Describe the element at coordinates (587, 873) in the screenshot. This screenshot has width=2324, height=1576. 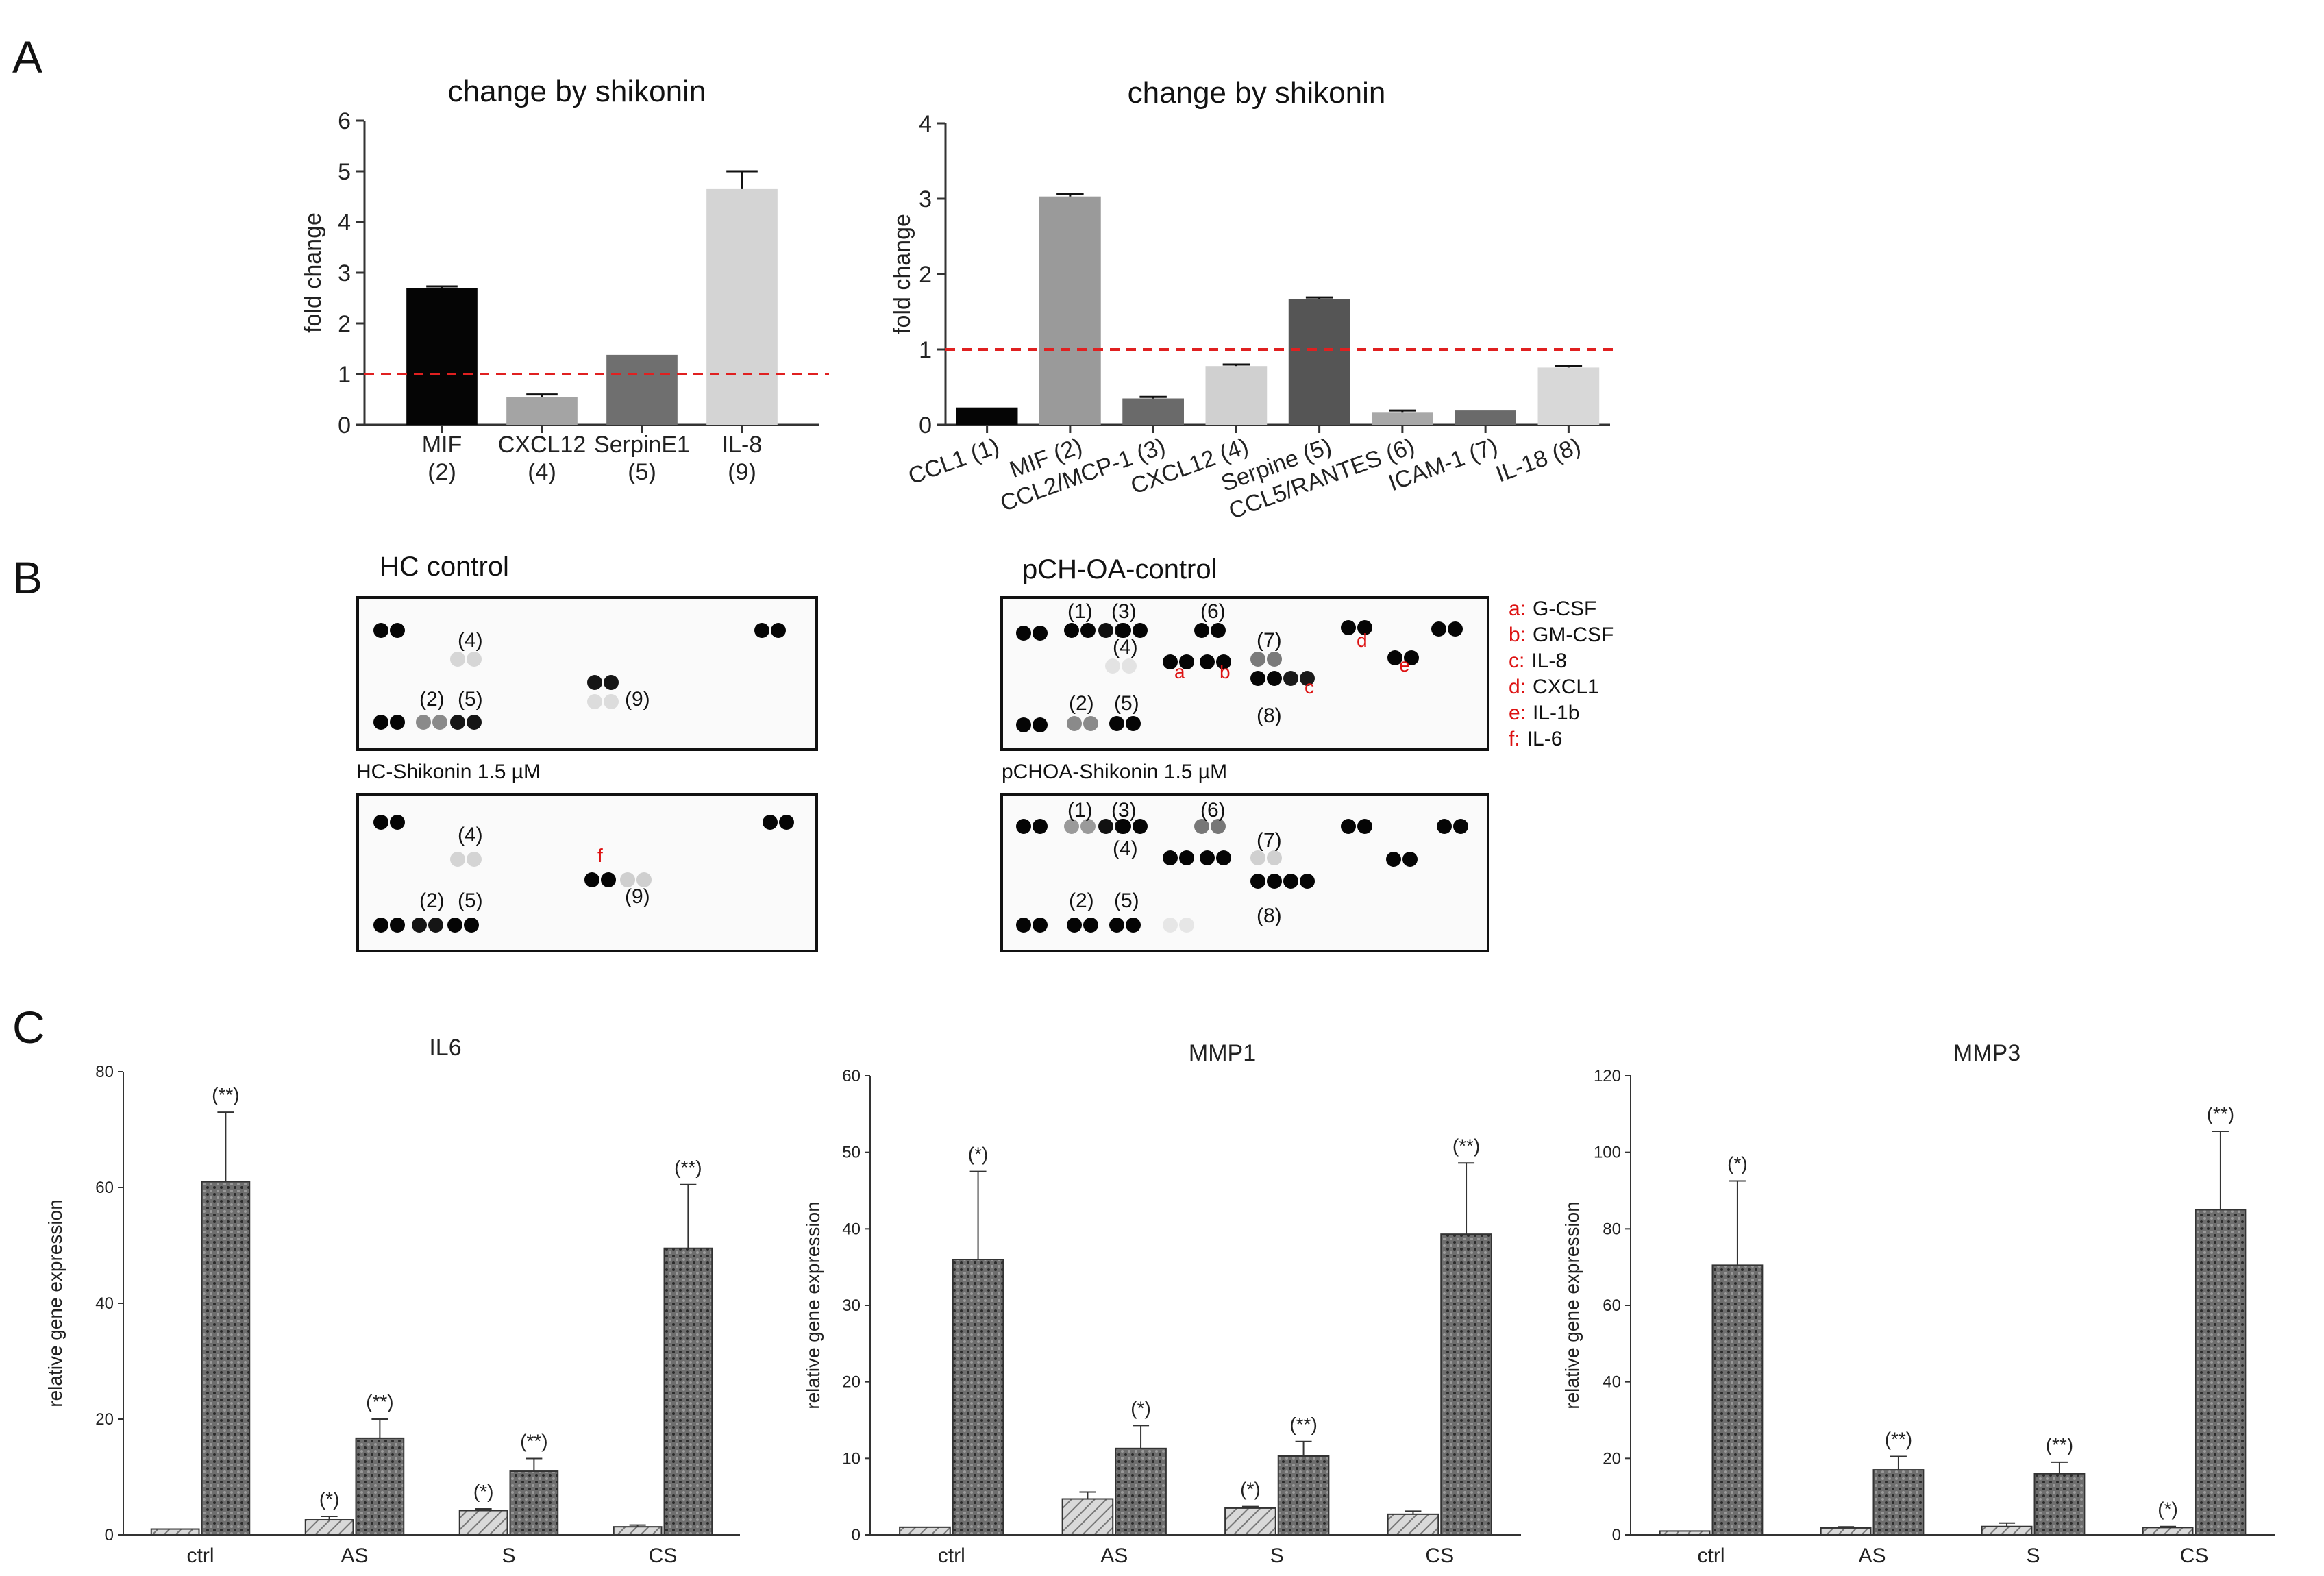
I see `blot-hc-shikonin` at that location.